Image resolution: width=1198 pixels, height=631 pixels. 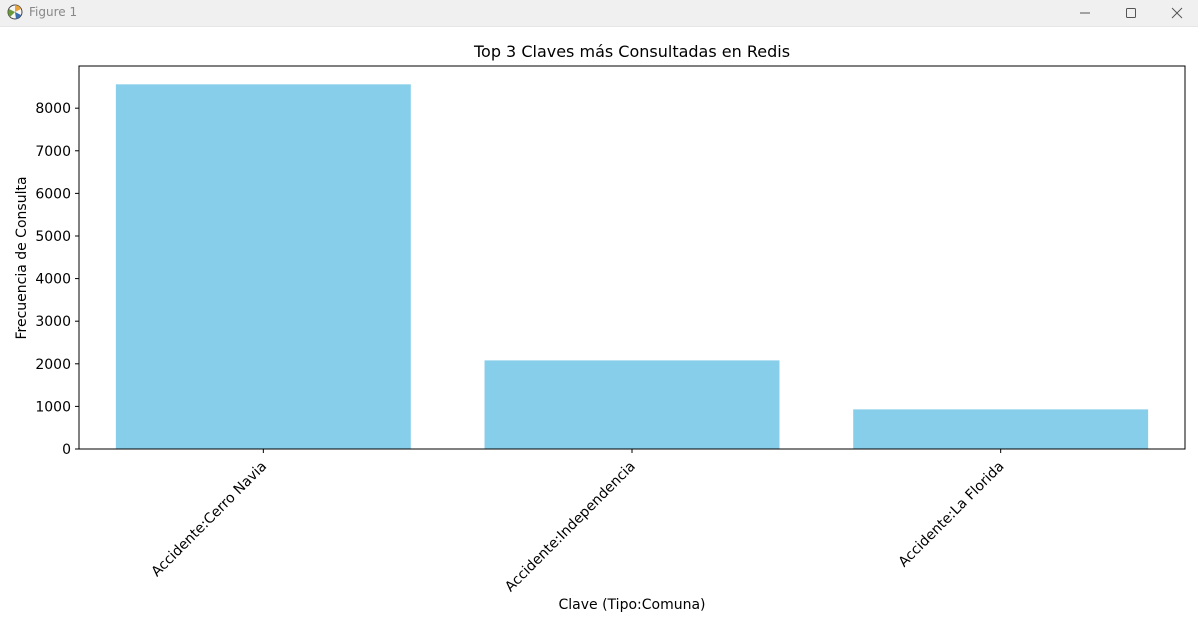 What do you see at coordinates (15, 12) in the screenshot?
I see `matplotlib-figure-icon` at bounding box center [15, 12].